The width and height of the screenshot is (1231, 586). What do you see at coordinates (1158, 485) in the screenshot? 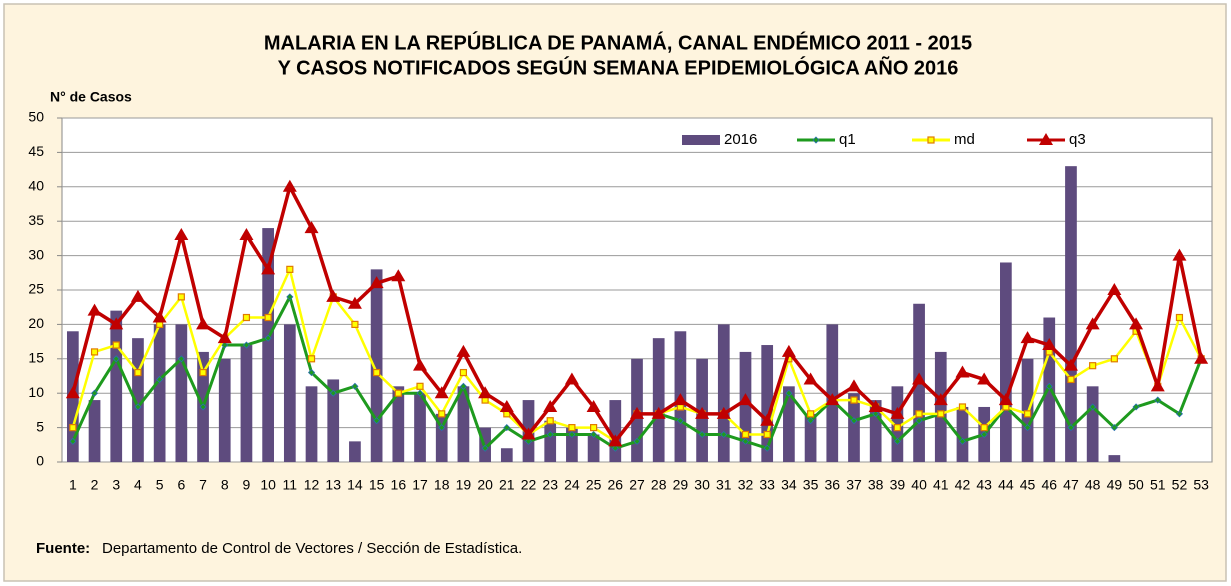
I see `x-tick-label: 51` at bounding box center [1158, 485].